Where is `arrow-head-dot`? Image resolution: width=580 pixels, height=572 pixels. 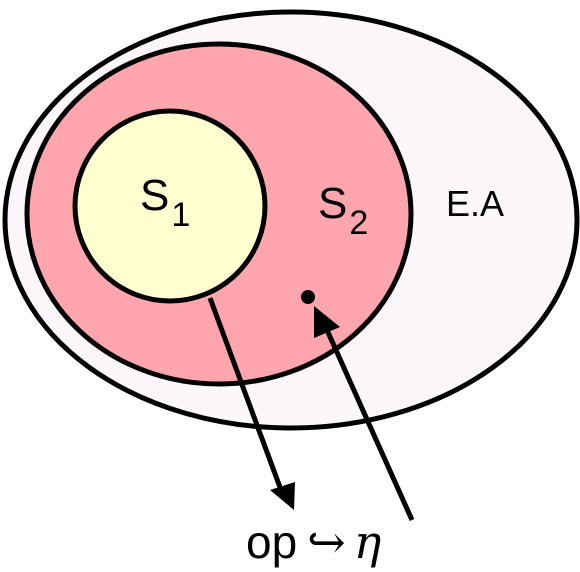
arrow-head-dot is located at coordinates (327, 322).